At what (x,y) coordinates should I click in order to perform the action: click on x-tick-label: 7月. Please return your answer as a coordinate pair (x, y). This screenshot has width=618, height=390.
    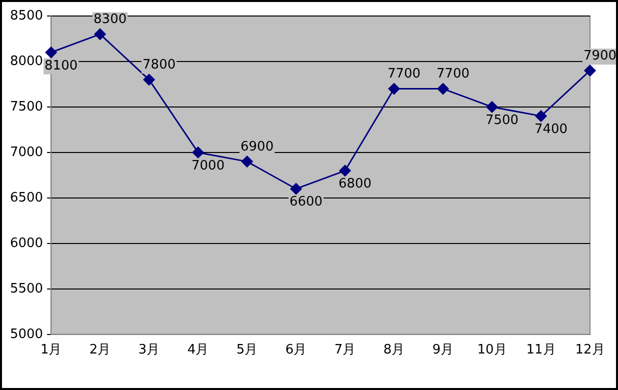
    Looking at the image, I should click on (345, 350).